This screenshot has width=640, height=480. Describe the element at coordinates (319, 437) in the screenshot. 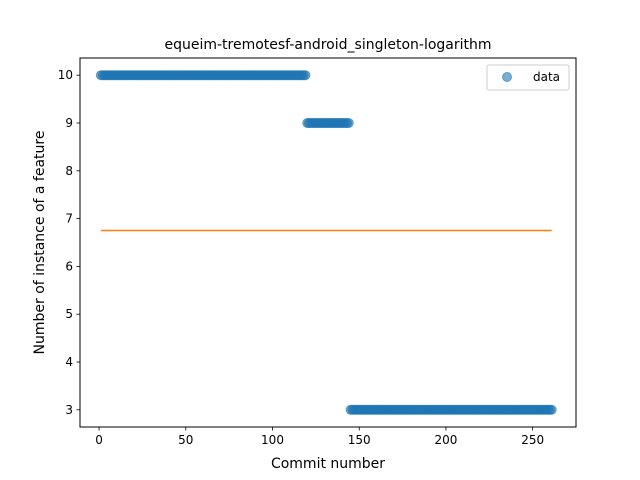

I see `x-axis: 0 50 100 150 200 250` at that location.